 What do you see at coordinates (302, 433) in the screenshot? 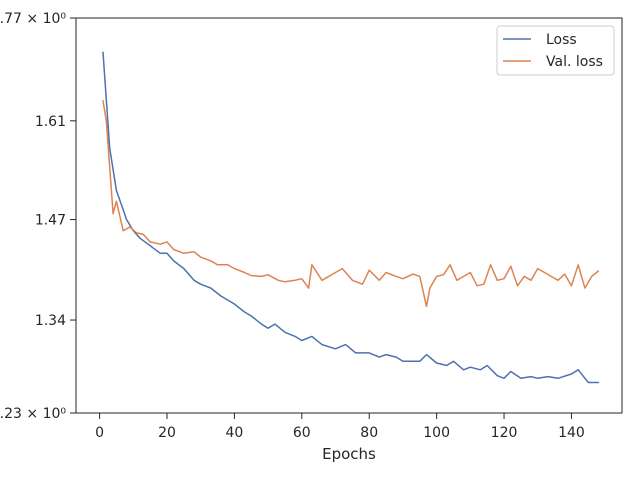
I see `x-tick-label: 60` at bounding box center [302, 433].